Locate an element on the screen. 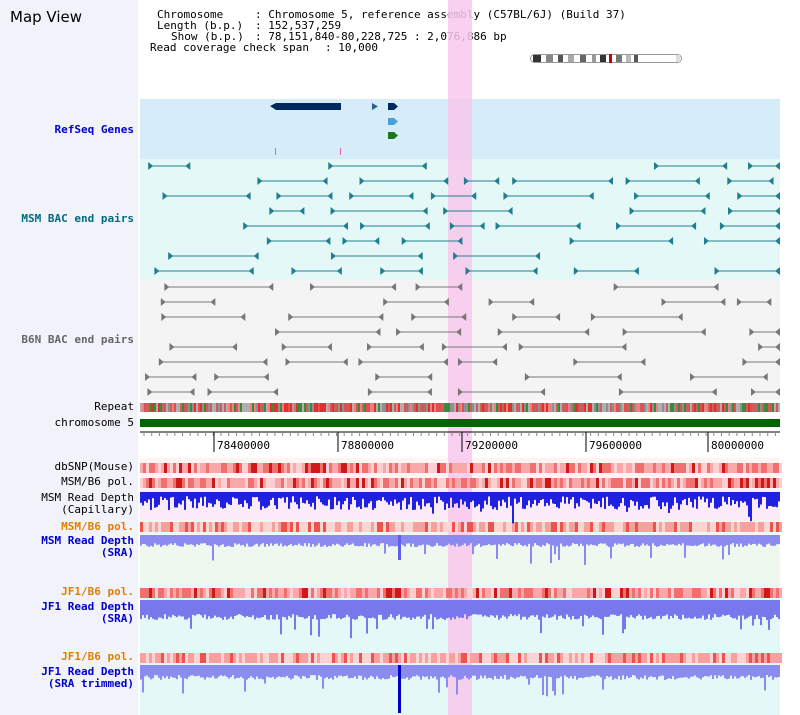  show-label: Show (b.p.) is located at coordinates (207, 36).